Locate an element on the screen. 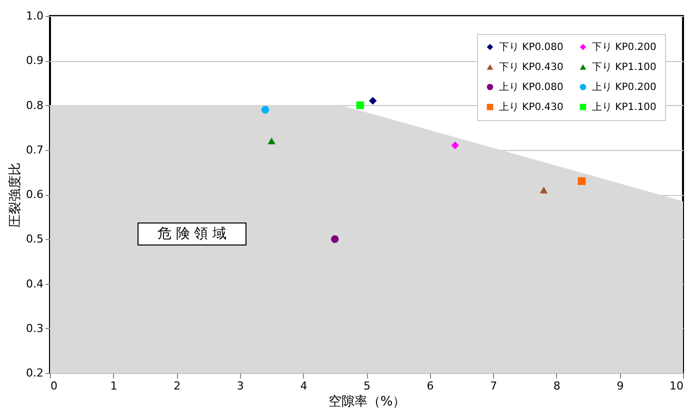 This screenshot has height=414, width=694. x-tick-label: 10 is located at coordinates (677, 386).